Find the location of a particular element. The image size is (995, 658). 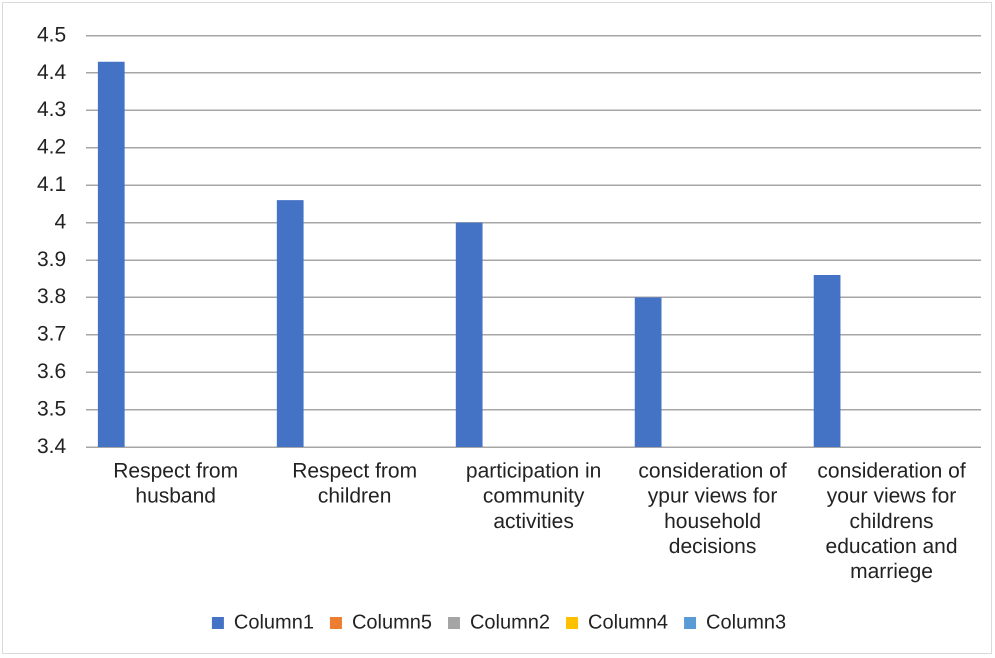

y-tick-label: 4.5 is located at coordinates (51, 34).